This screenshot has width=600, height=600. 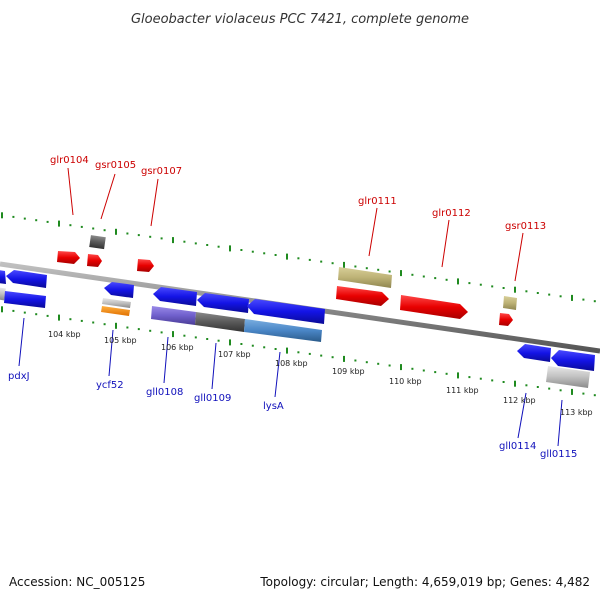 What do you see at coordinates (173, 315) in the screenshot?
I see `gene-gll0108-region` at bounding box center [173, 315].